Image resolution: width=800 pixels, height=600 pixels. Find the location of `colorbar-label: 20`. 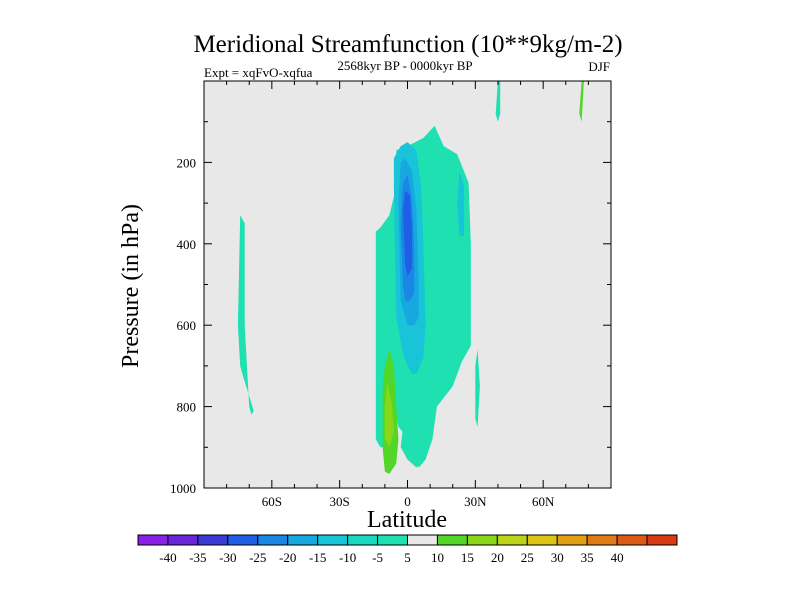

colorbar-label: 20 is located at coordinates (497, 557).